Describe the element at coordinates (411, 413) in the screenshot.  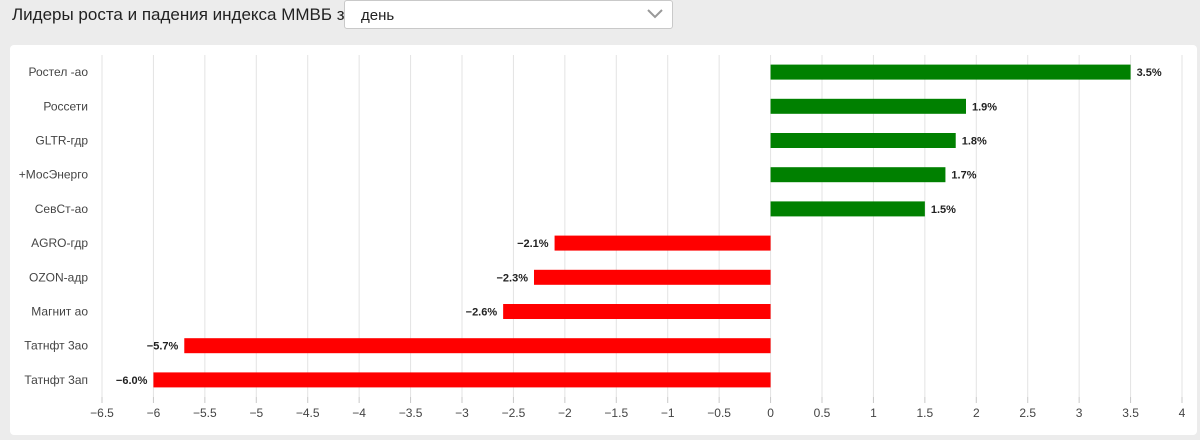
I see `x-tick-label: −3.5` at that location.